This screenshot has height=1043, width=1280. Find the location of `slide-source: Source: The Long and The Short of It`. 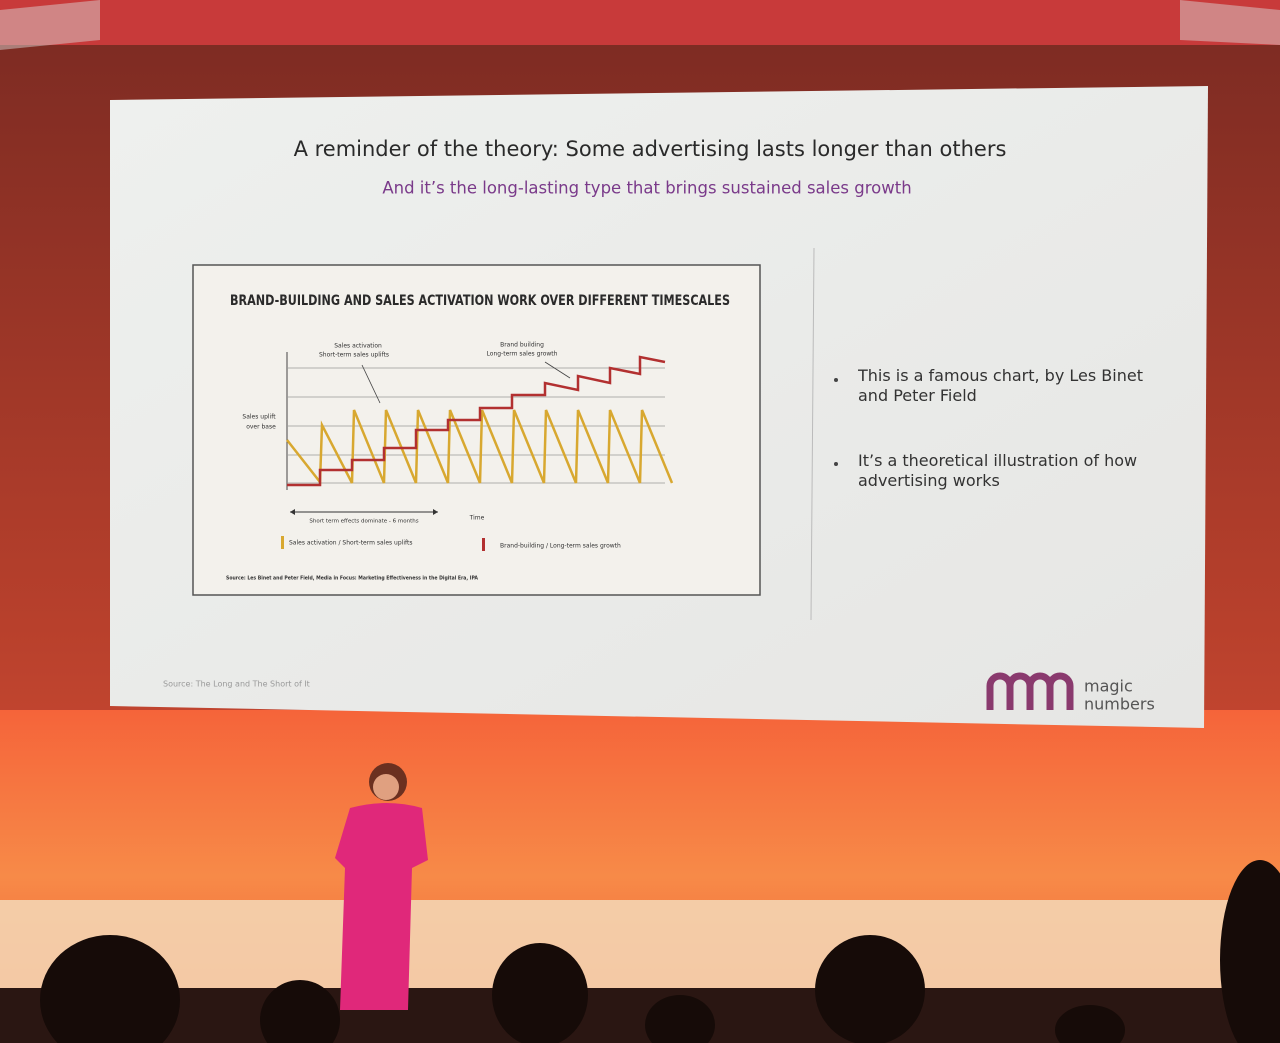

slide-source: Source: The Long and The Short of It is located at coordinates (236, 684).